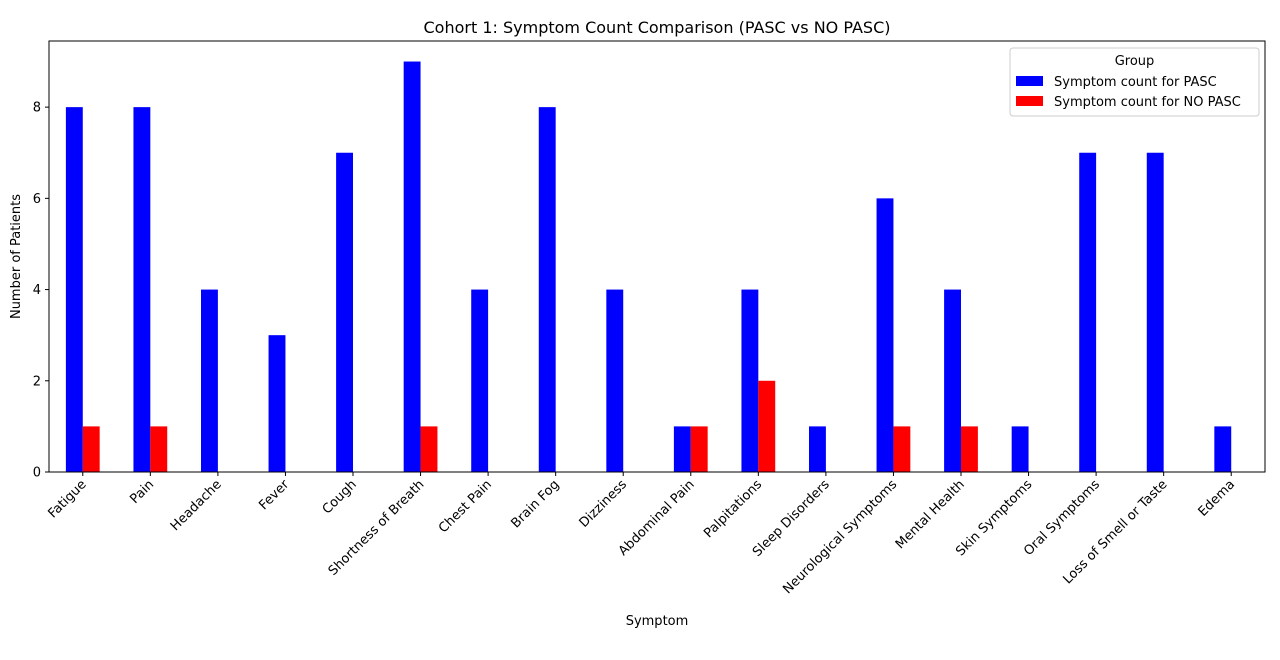 The height and width of the screenshot is (660, 1280). Describe the element at coordinates (604, 504) in the screenshot. I see `x-tick-label: Dizziness` at that location.